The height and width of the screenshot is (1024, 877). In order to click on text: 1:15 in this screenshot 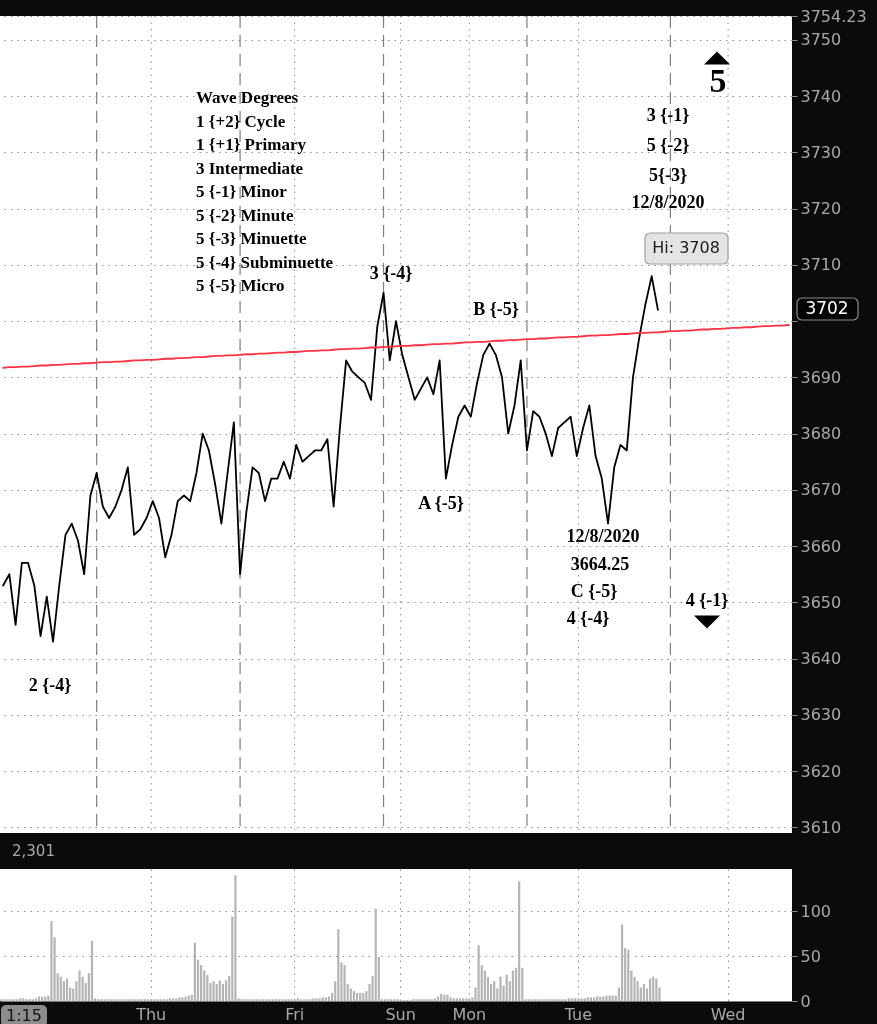, I will do `click(24, 1015)`.